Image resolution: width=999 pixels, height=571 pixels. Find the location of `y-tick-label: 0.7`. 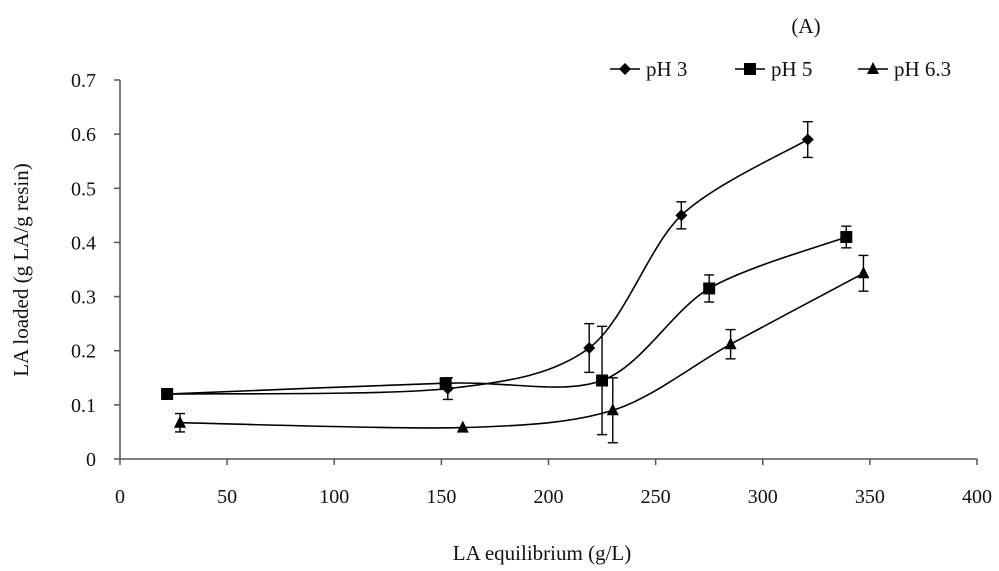

y-tick-label: 0.7 is located at coordinates (83, 81).